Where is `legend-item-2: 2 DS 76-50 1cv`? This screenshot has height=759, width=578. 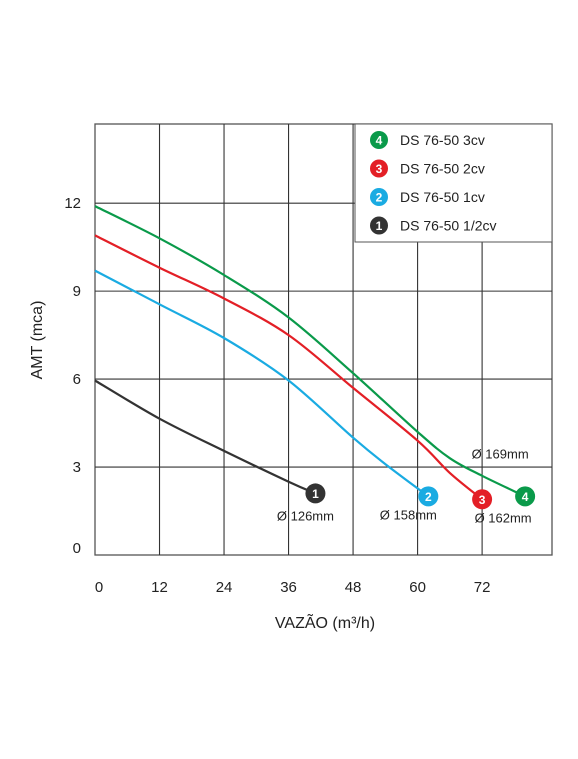 legend-item-2: 2 DS 76-50 1cv is located at coordinates (427, 197).